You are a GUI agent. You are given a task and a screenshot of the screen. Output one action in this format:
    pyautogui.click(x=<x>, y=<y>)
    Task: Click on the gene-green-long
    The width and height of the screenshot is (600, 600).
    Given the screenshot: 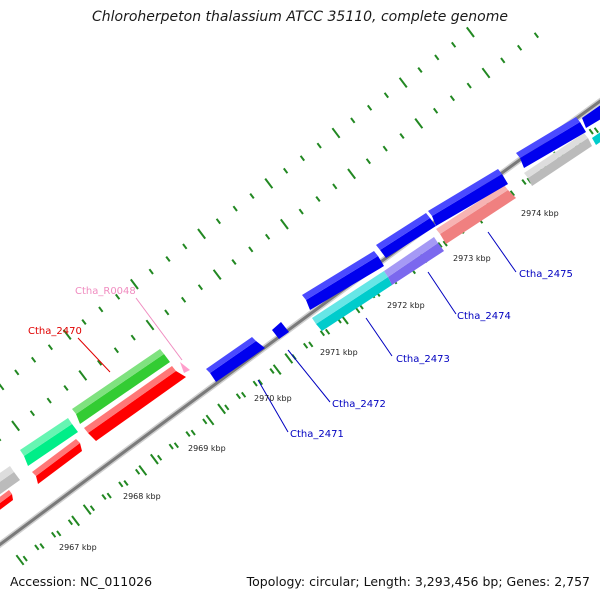 What is the action you would take?
    pyautogui.click(x=121, y=386)
    